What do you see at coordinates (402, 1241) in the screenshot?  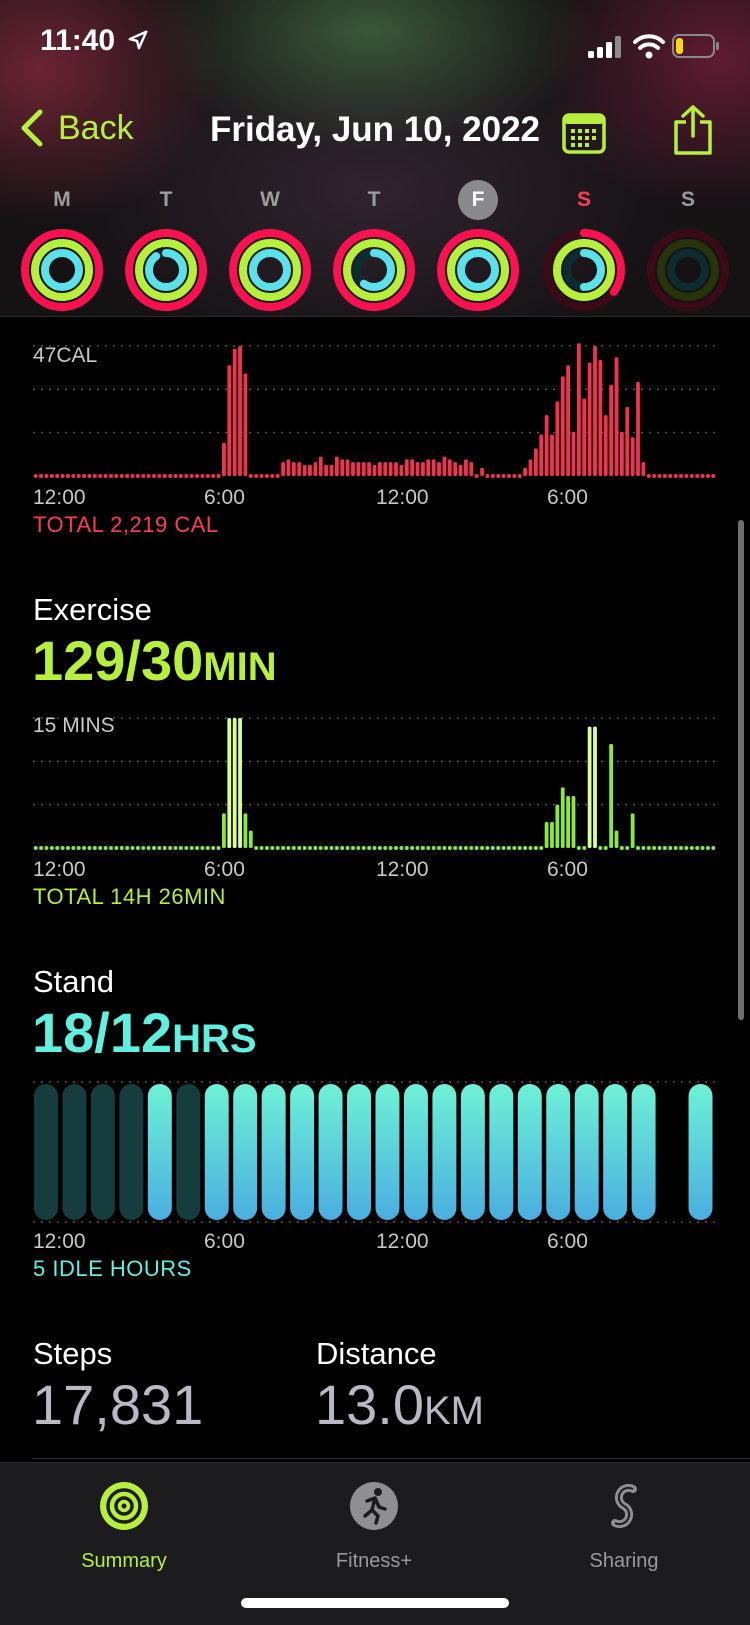 I see `stand-x-label-2: 12:00` at bounding box center [402, 1241].